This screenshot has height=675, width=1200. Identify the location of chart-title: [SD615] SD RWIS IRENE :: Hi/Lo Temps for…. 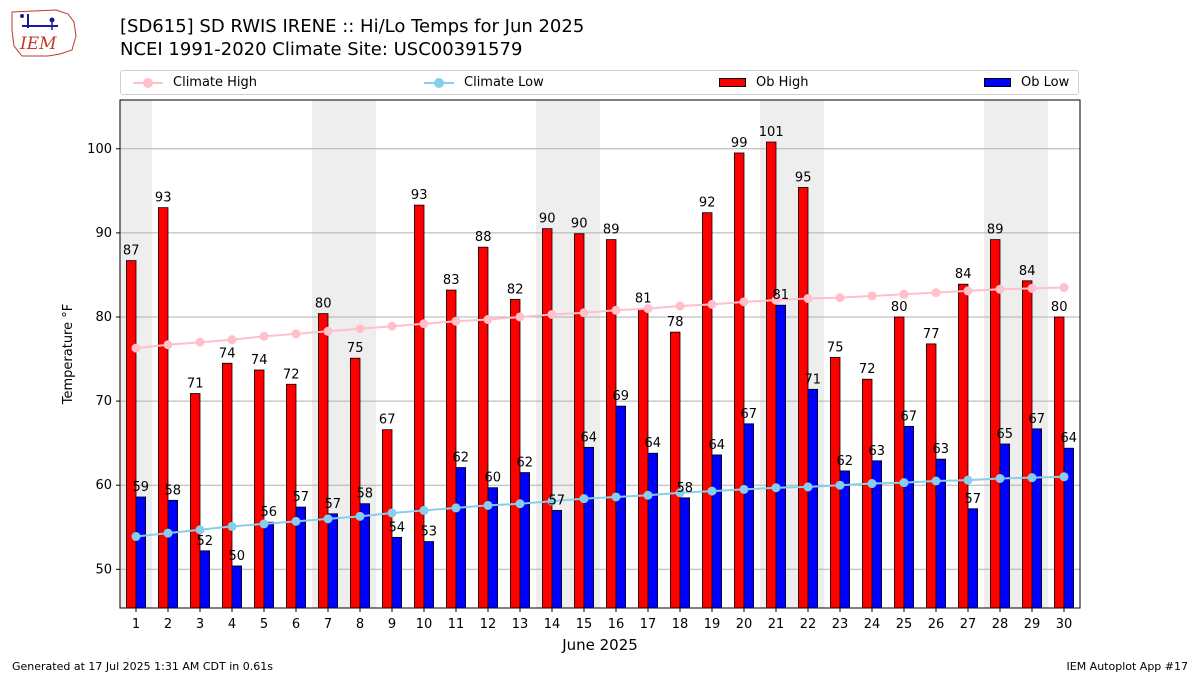
(352, 26).